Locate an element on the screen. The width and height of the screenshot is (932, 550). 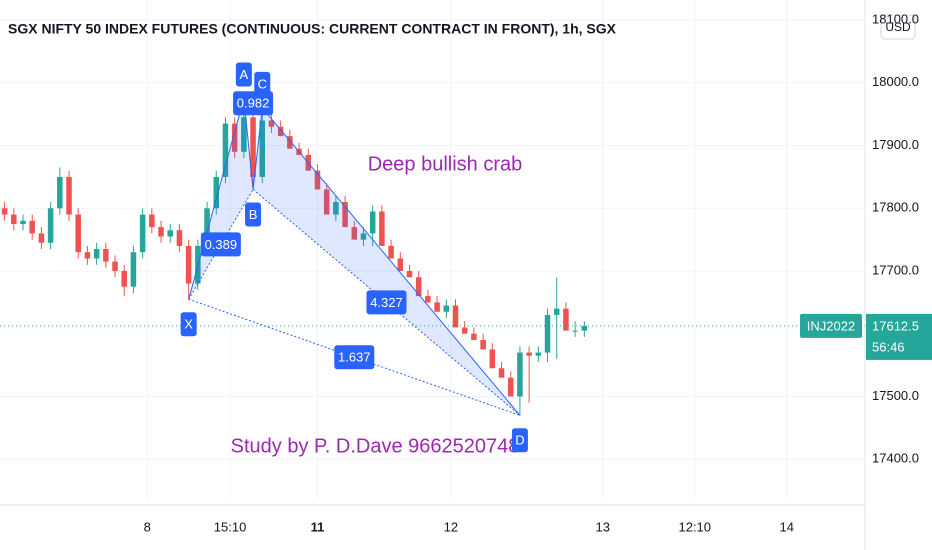
pattern-name: Deep bullish crab is located at coordinates (445, 164).